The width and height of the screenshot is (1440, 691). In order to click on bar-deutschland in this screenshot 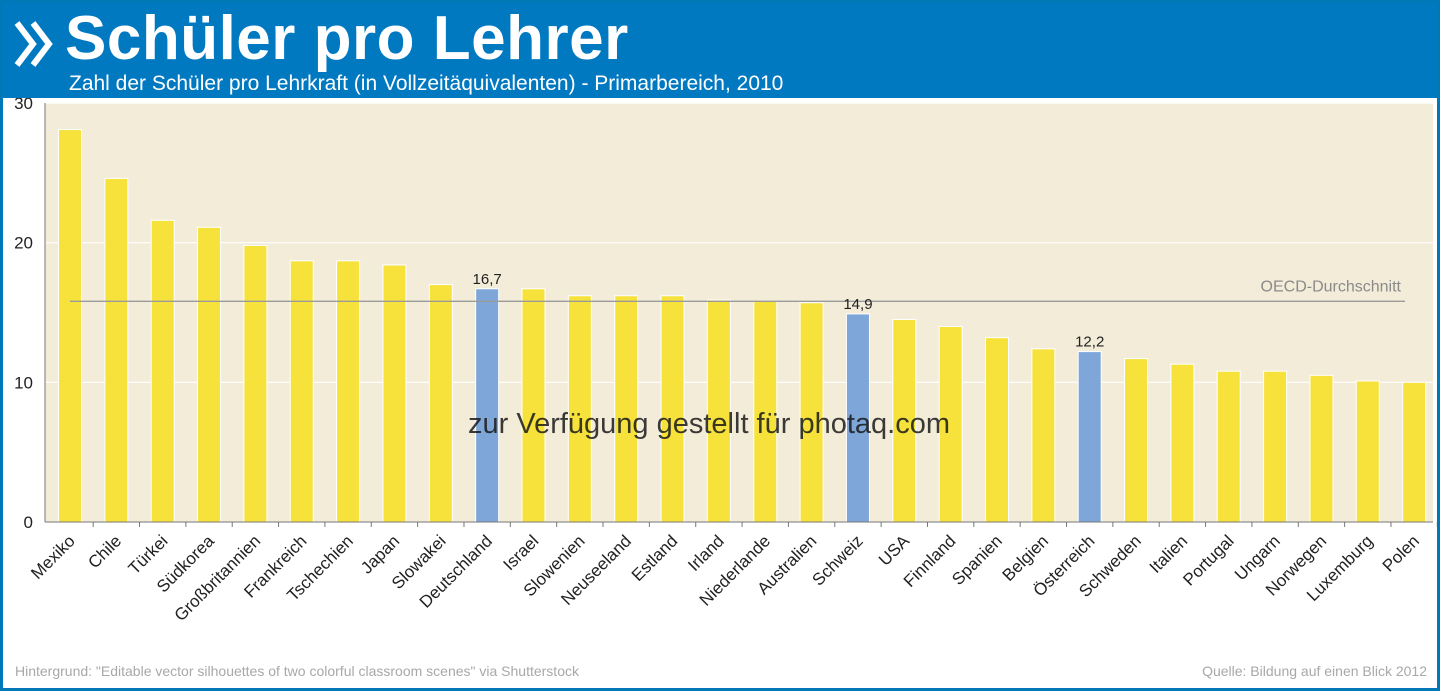, I will do `click(487, 405)`.